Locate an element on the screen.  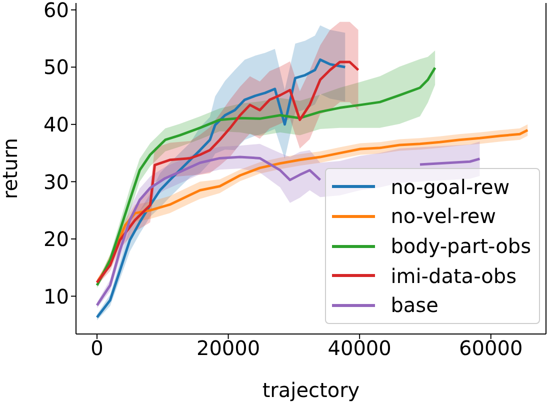
x-axis-title: trajectory is located at coordinates (311, 390).